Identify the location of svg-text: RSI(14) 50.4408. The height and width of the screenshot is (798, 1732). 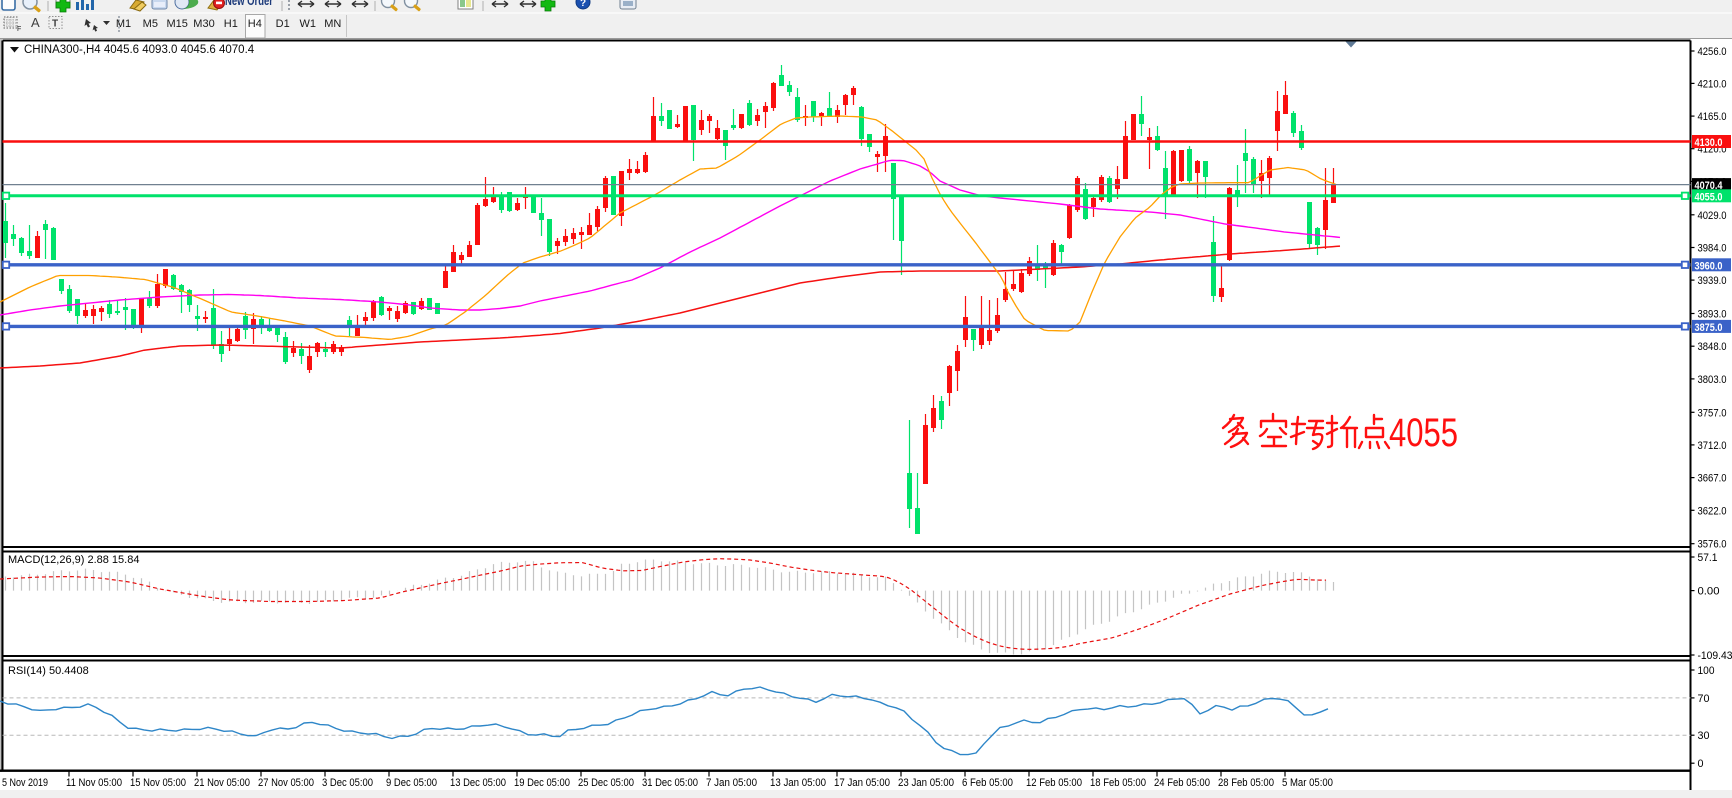
(48, 671).